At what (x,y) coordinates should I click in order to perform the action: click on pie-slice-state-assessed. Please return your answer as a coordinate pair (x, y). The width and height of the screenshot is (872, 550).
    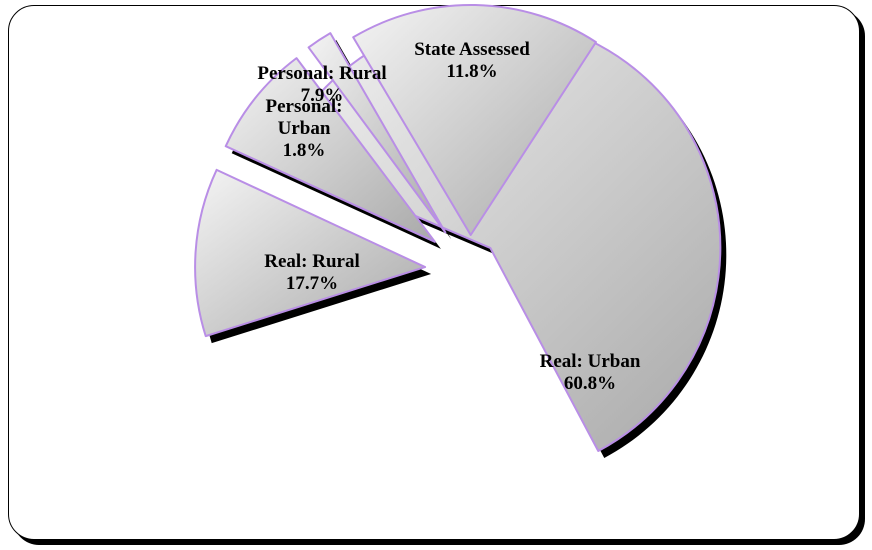
    Looking at the image, I should click on (310, 253).